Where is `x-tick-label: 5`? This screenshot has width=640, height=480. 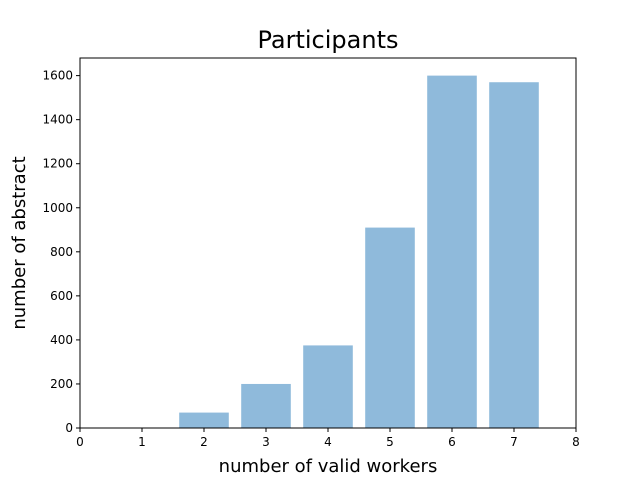
x-tick-label: 5 is located at coordinates (390, 442).